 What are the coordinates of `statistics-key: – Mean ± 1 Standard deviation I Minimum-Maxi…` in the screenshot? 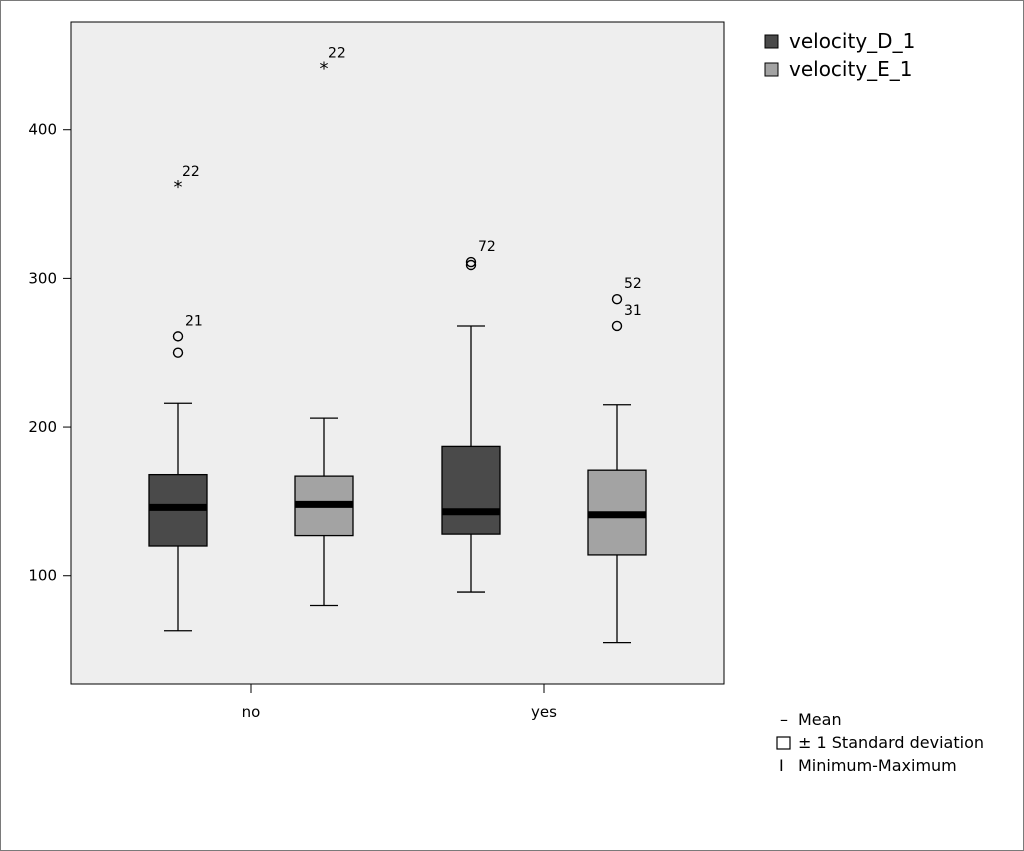 It's located at (880, 742).